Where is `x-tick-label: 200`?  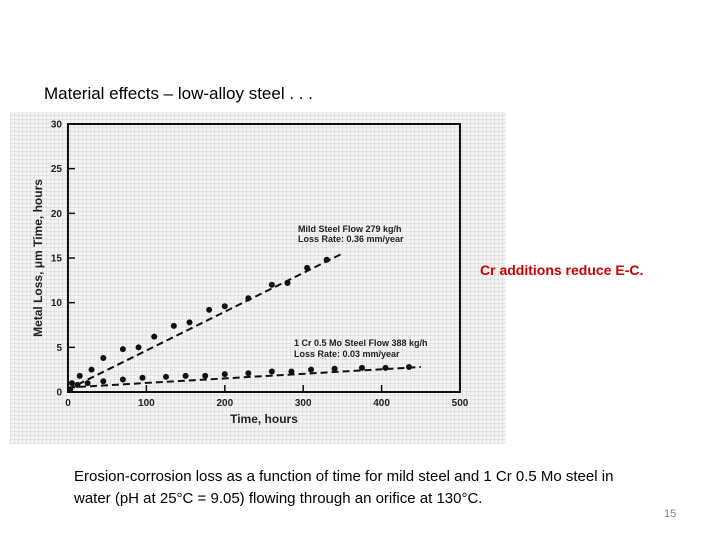
x-tick-label: 200 is located at coordinates (224, 403).